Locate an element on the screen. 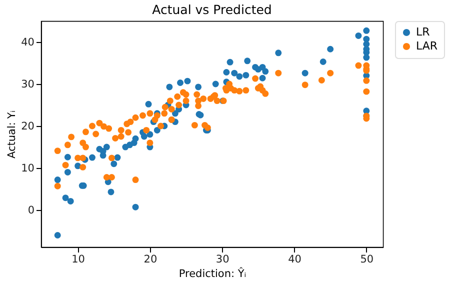  x-axis-title: Prediction: Ŷᵢ is located at coordinates (212, 273).